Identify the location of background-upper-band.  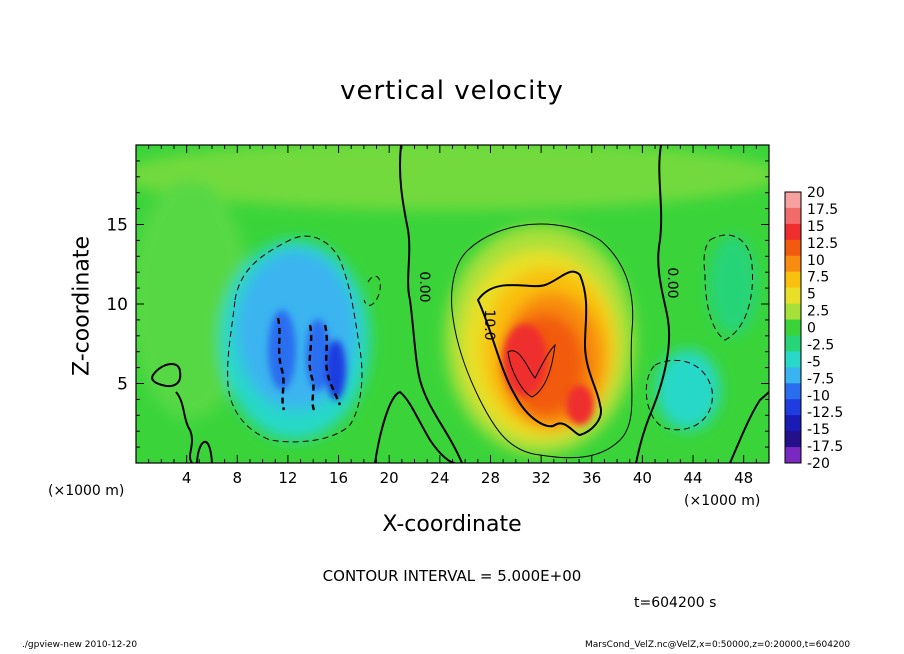
(452, 177).